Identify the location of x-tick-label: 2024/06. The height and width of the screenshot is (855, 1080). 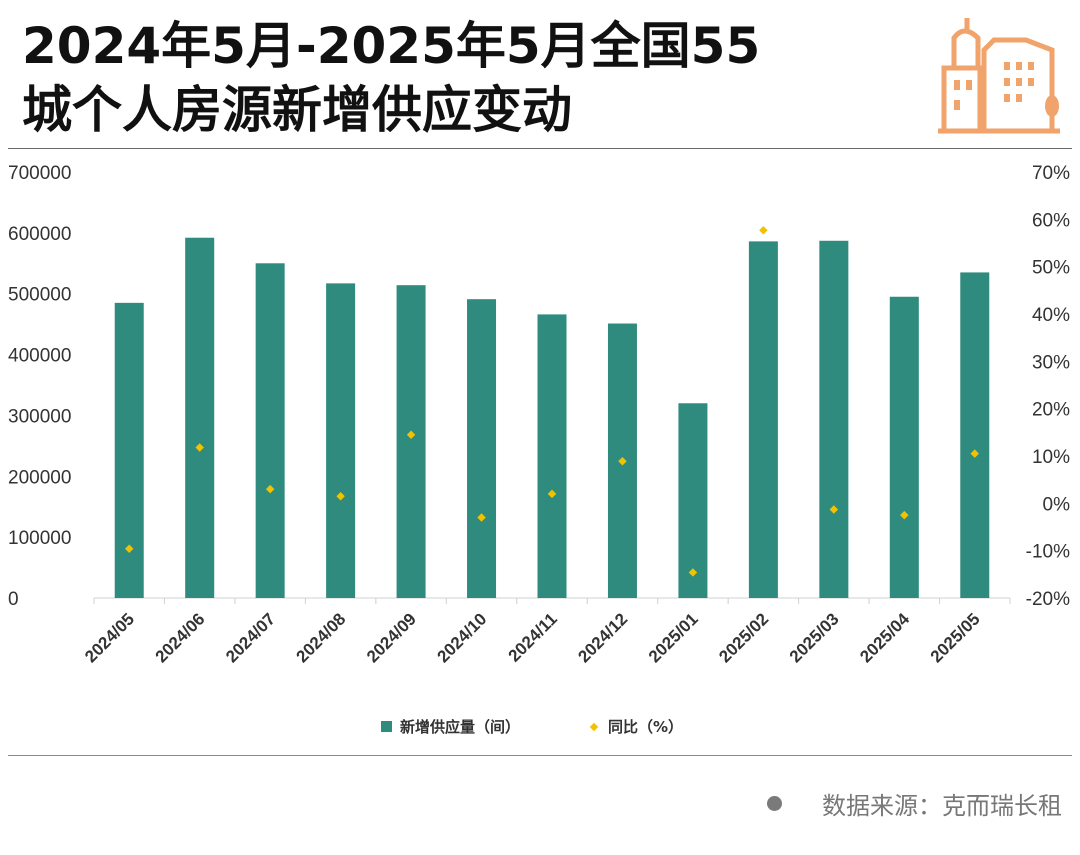
(180, 637).